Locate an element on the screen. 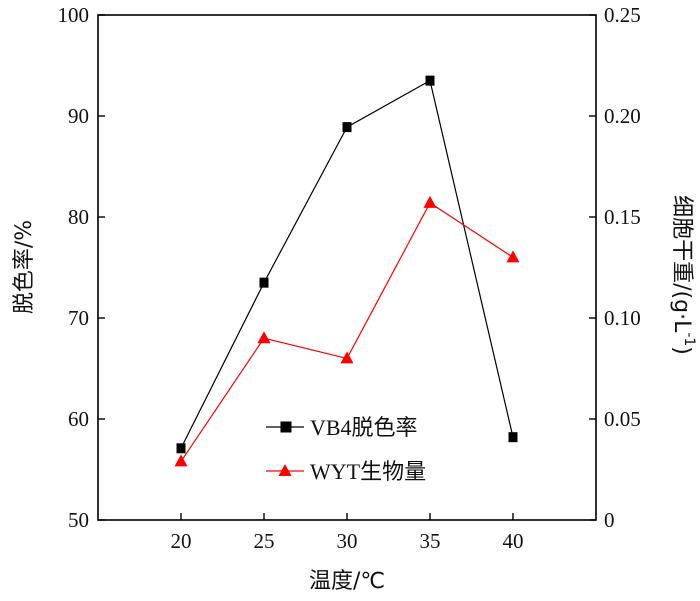 This screenshot has width=700, height=601. y-tick-label: 50 is located at coordinates (78, 520).